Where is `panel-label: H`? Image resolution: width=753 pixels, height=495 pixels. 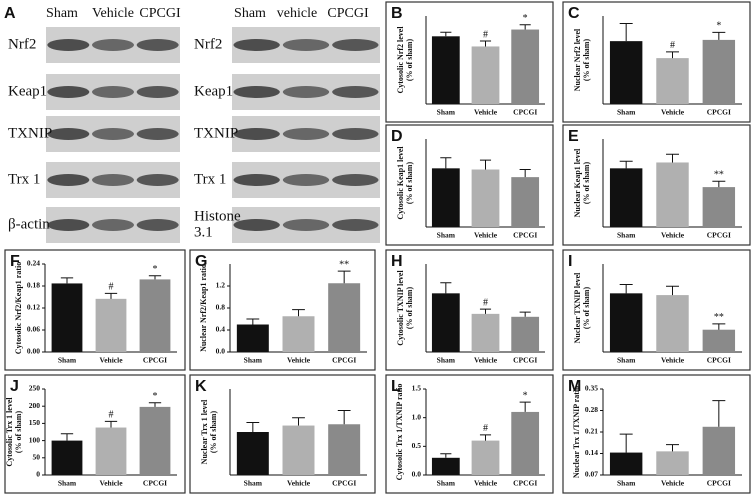 panel-label: H is located at coordinates (397, 261).